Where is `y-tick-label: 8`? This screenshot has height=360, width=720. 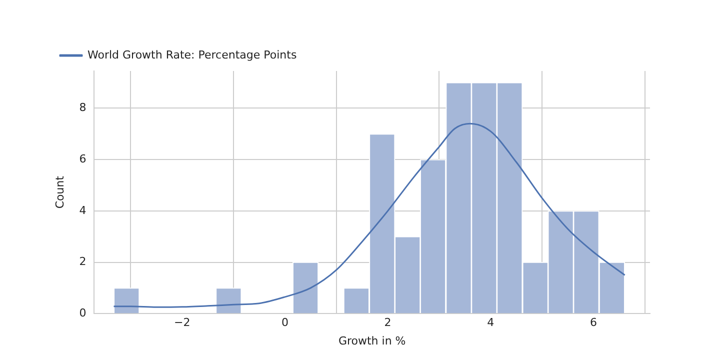 y-tick-label: 8 is located at coordinates (82, 107).